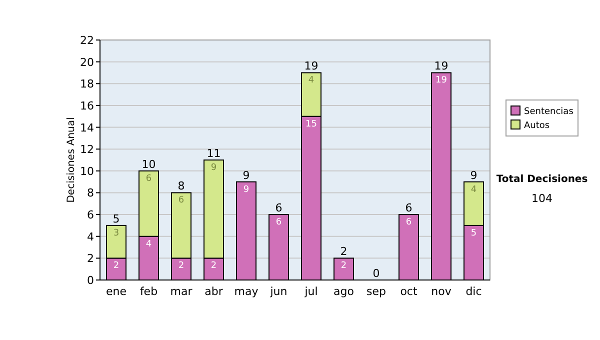 This screenshot has height=340, width=600. I want to click on y-tick-label: 18, so click(87, 84).